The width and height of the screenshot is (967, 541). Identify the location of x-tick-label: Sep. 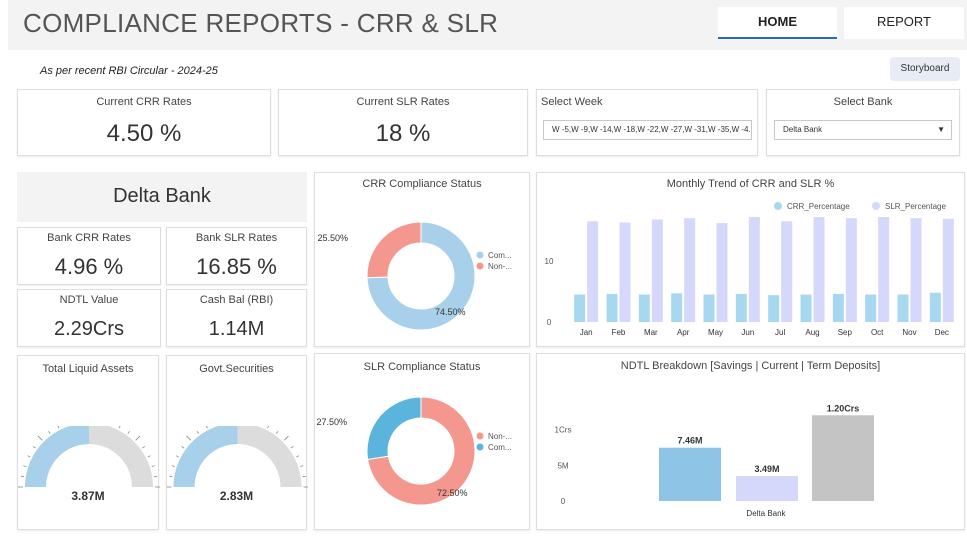
(845, 332).